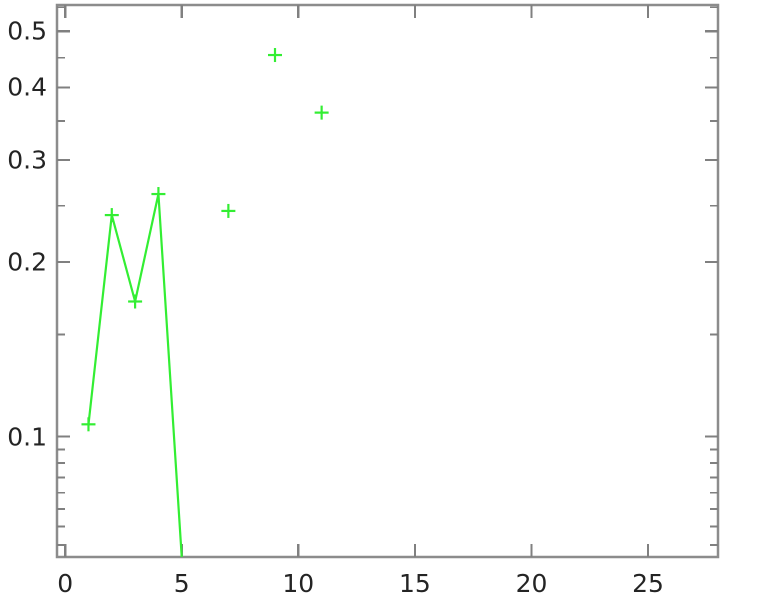 The height and width of the screenshot is (600, 766). What do you see at coordinates (65, 583) in the screenshot?
I see `x-axis-tick-label: 0` at bounding box center [65, 583].